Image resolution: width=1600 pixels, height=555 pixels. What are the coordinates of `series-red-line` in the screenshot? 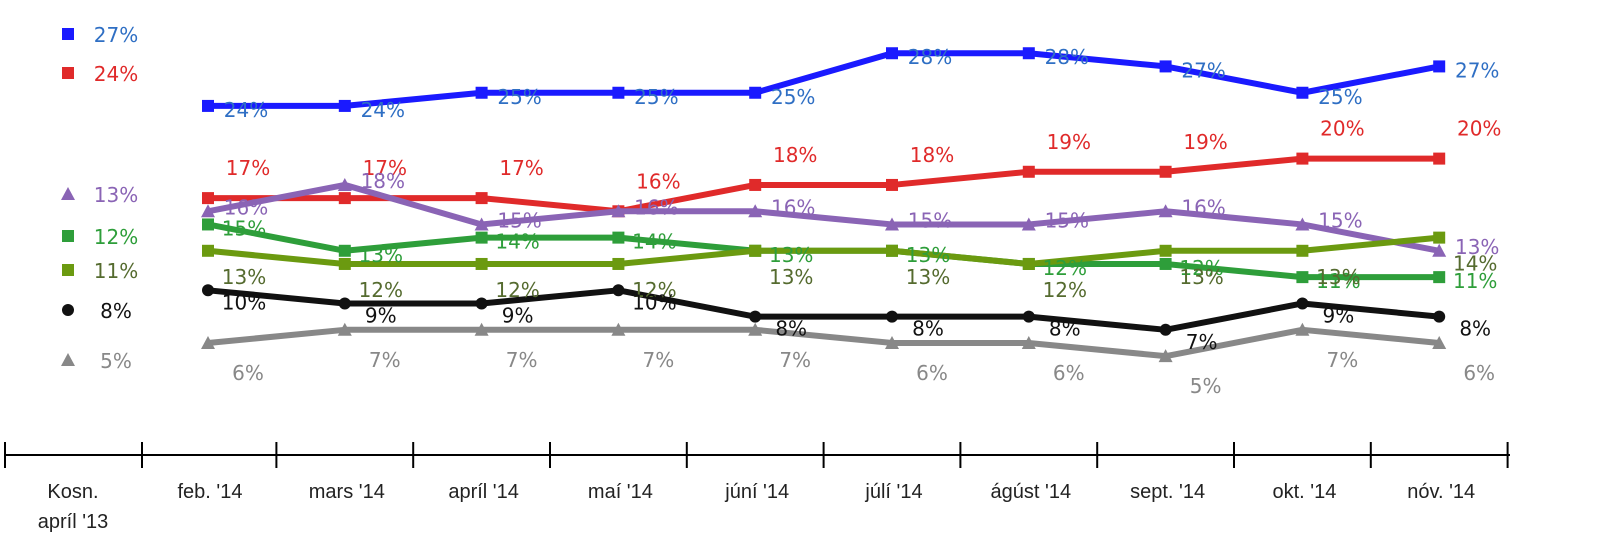 It's located at (824, 185).